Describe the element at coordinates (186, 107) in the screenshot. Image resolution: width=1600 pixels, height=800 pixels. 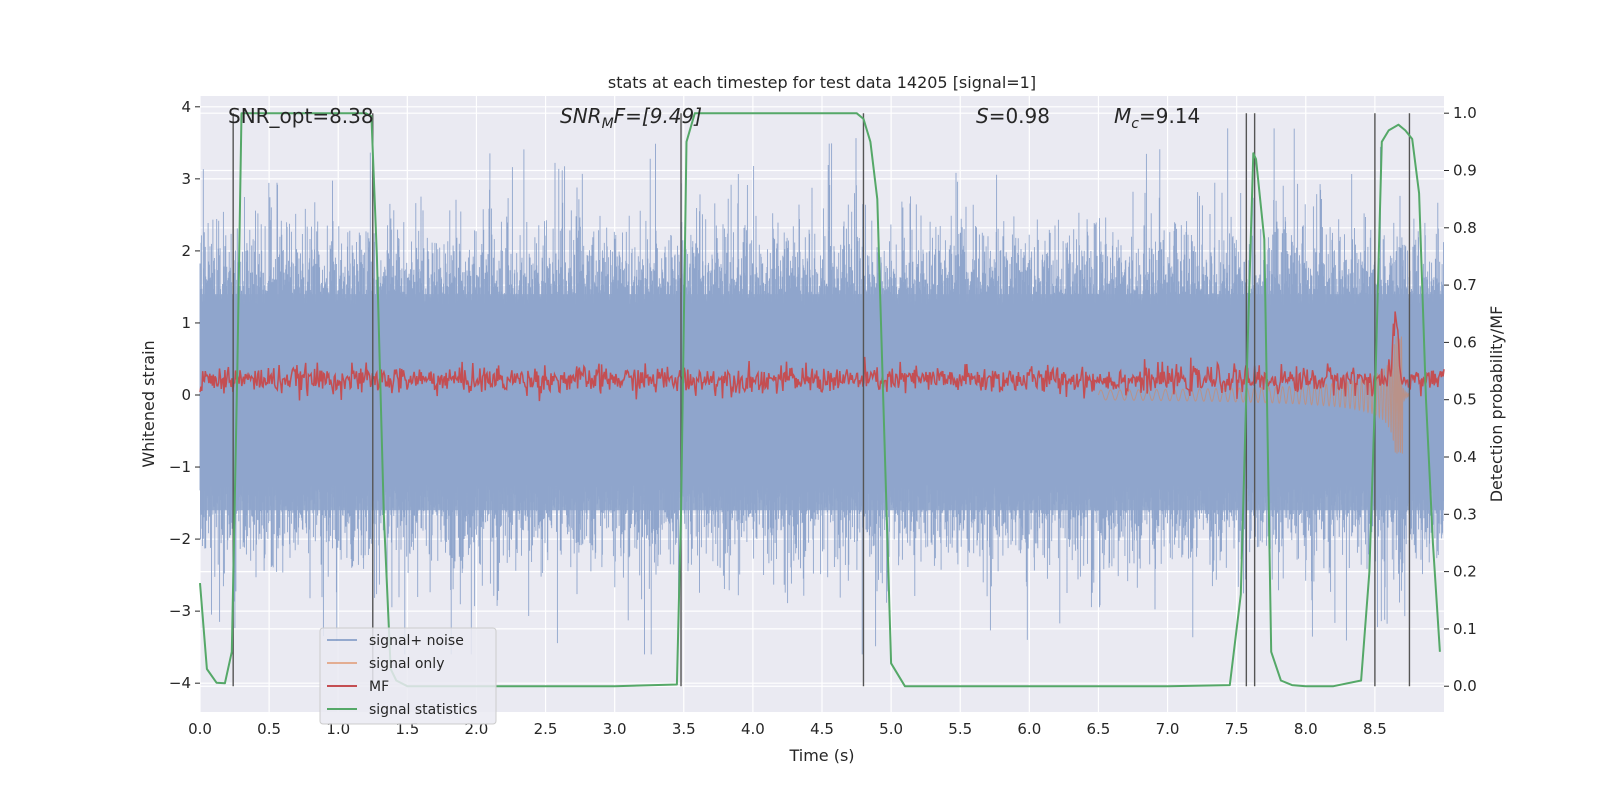
I see `y-left-tick-label: 4` at that location.